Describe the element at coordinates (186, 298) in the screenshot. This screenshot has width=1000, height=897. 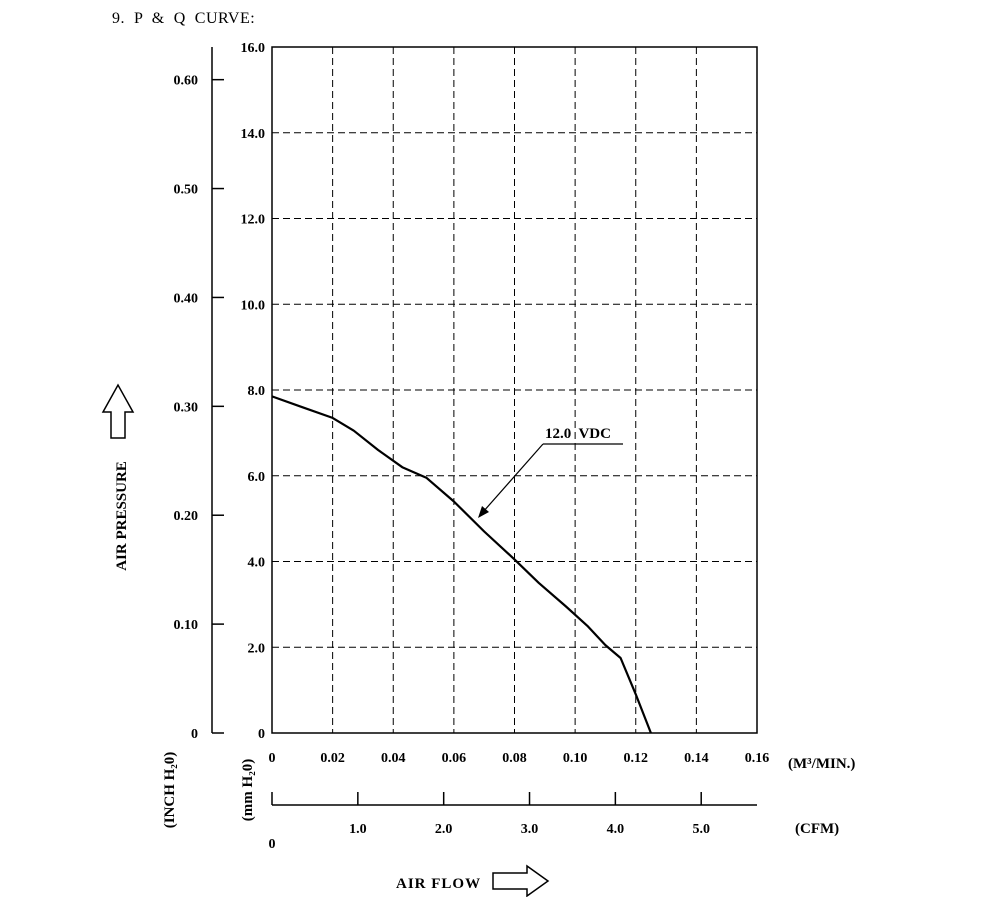
I see `y-secondary-tick-label: 0.40` at that location.